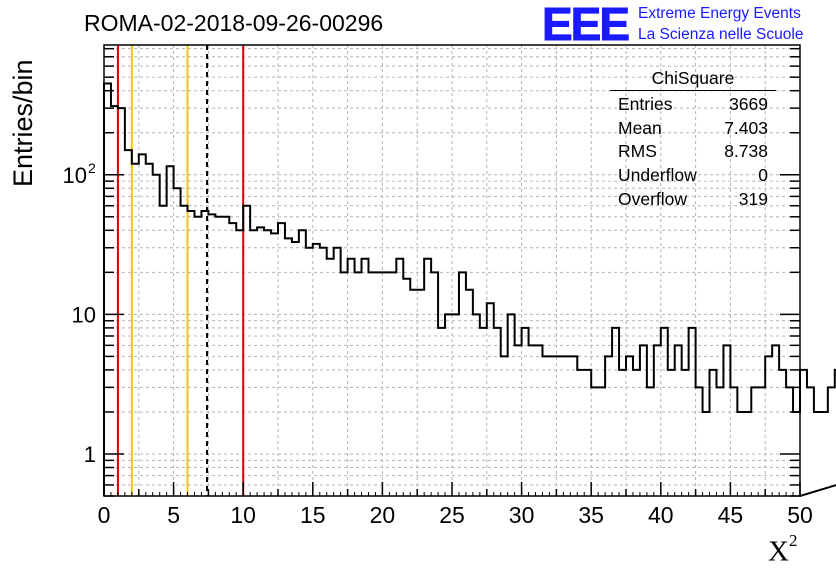  What do you see at coordinates (693, 105) in the screenshot?
I see `stats-row: Entries 3669` at bounding box center [693, 105].